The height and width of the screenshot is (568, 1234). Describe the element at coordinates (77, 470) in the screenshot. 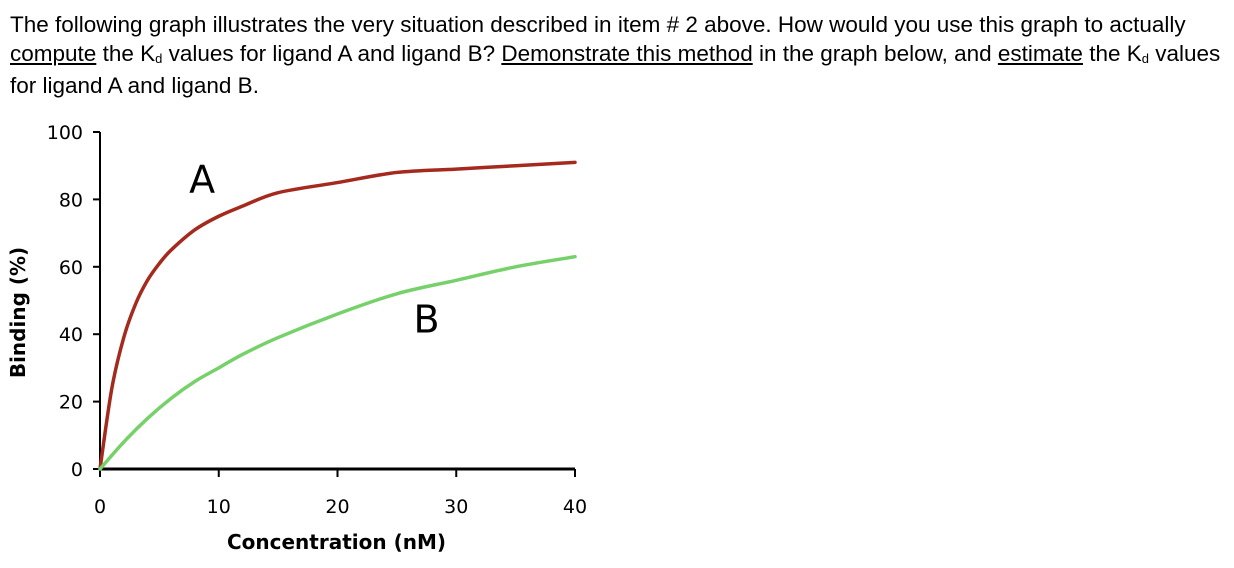

I see `y-tick-label: 0` at that location.